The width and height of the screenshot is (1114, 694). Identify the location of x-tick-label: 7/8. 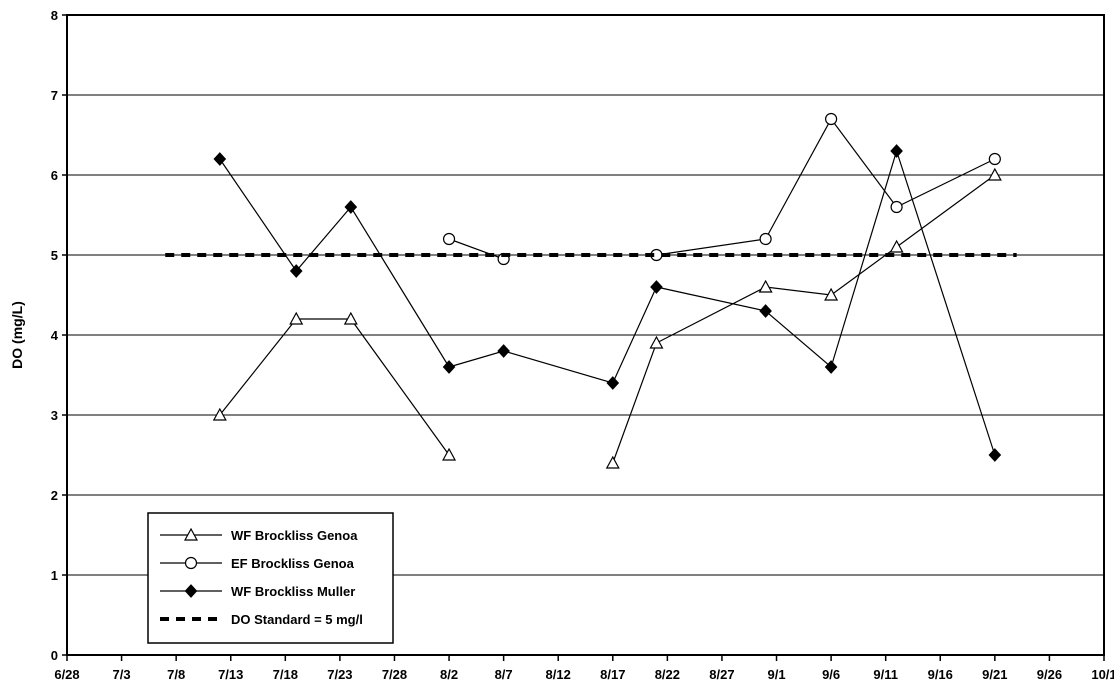
(176, 674).